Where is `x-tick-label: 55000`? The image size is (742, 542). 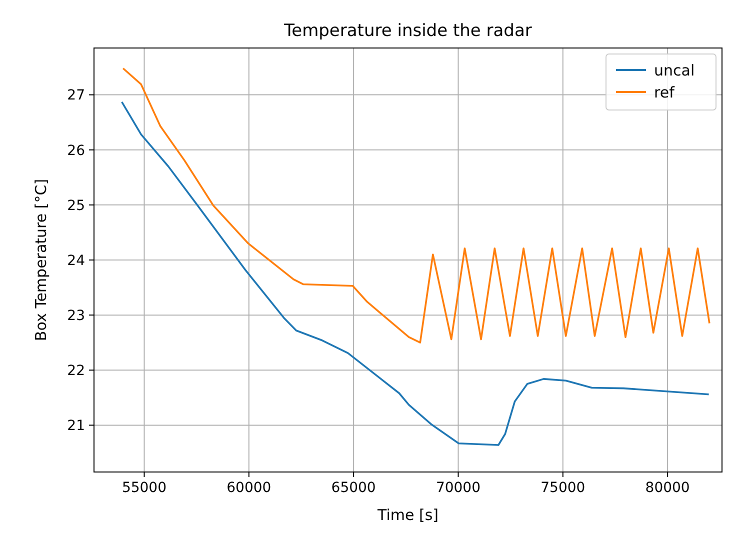 x-tick-label: 55000 is located at coordinates (144, 488).